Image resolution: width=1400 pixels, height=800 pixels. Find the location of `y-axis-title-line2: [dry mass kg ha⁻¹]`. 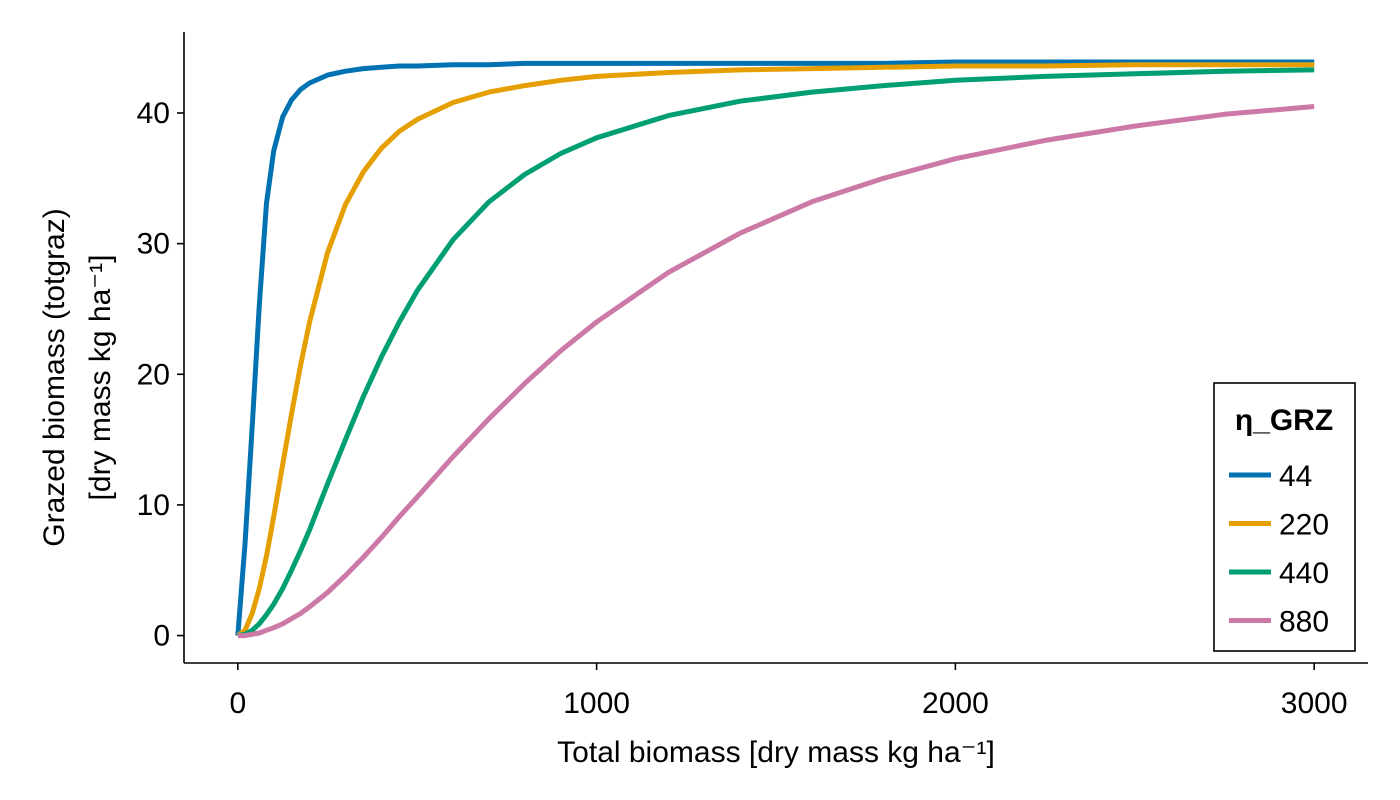

y-axis-title-line2: [dry mass kg ha⁻¹] is located at coordinates (100, 378).